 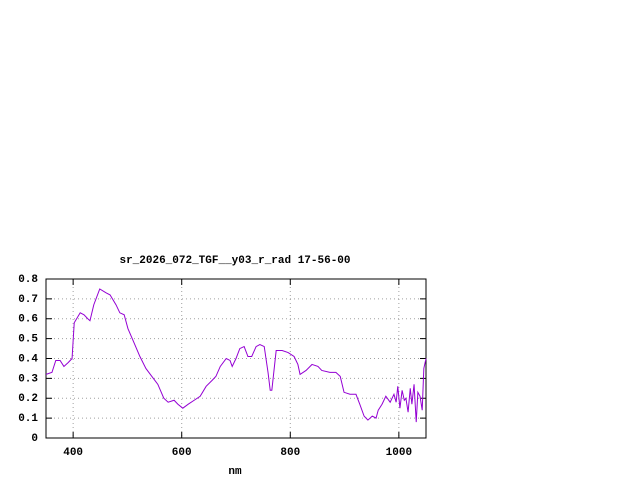 I want to click on chart-title: sr_2026_072_TGF__y03_r_rad 17-56-00, so click(x=234, y=261).